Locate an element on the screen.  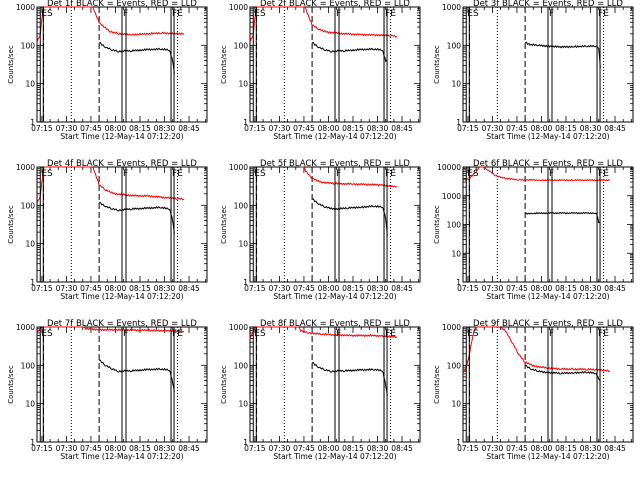
y-tick-label: 10000 is located at coordinates (449, 167).